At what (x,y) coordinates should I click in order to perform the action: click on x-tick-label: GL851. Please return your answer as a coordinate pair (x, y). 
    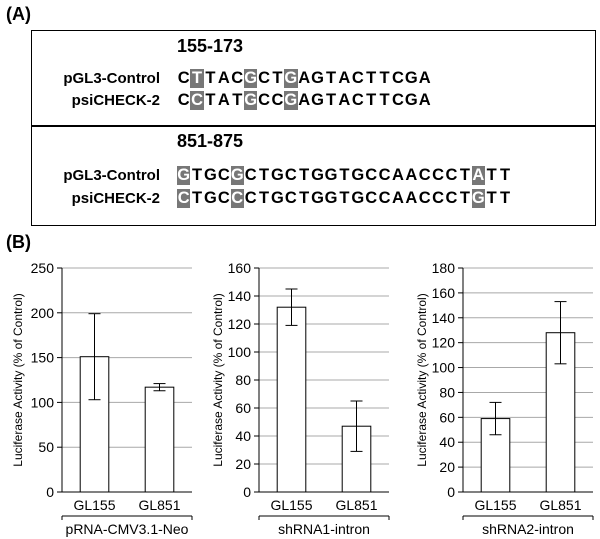
    Looking at the image, I should click on (356, 505).